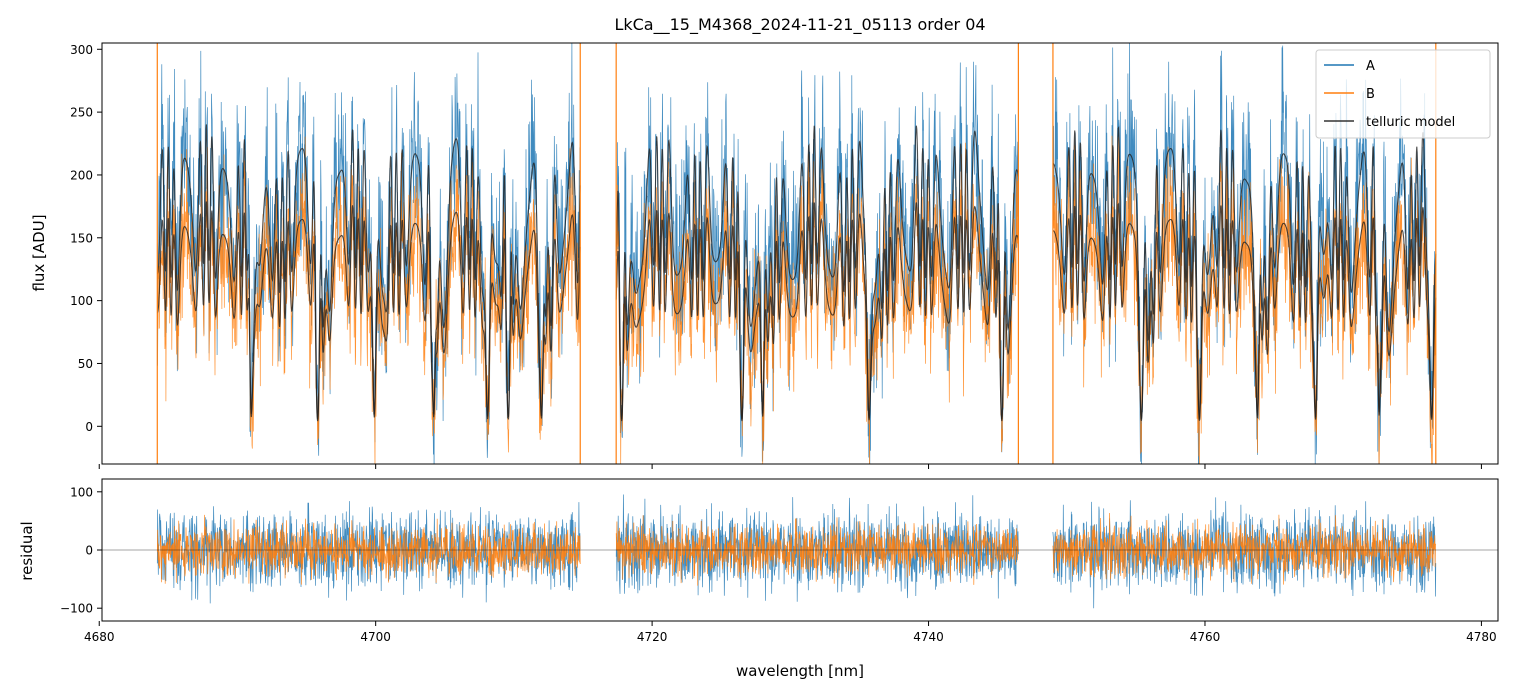 Image resolution: width=1514 pixels, height=696 pixels. I want to click on flux-y-axis-label: flux [ADU], so click(39, 252).